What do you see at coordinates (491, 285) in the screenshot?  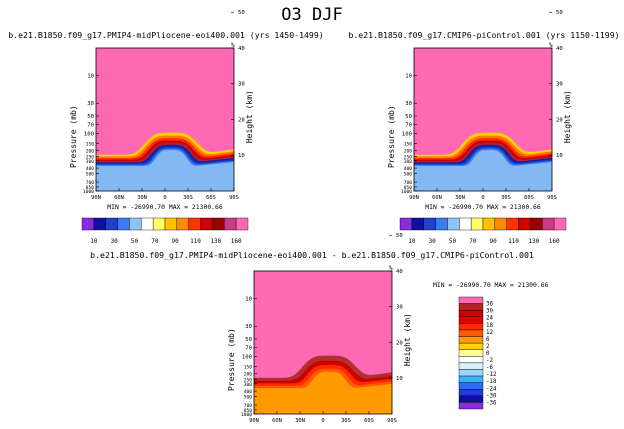 I see `min-max-text: MIN = -26990.70 MAX = 21300.66` at bounding box center [491, 285].